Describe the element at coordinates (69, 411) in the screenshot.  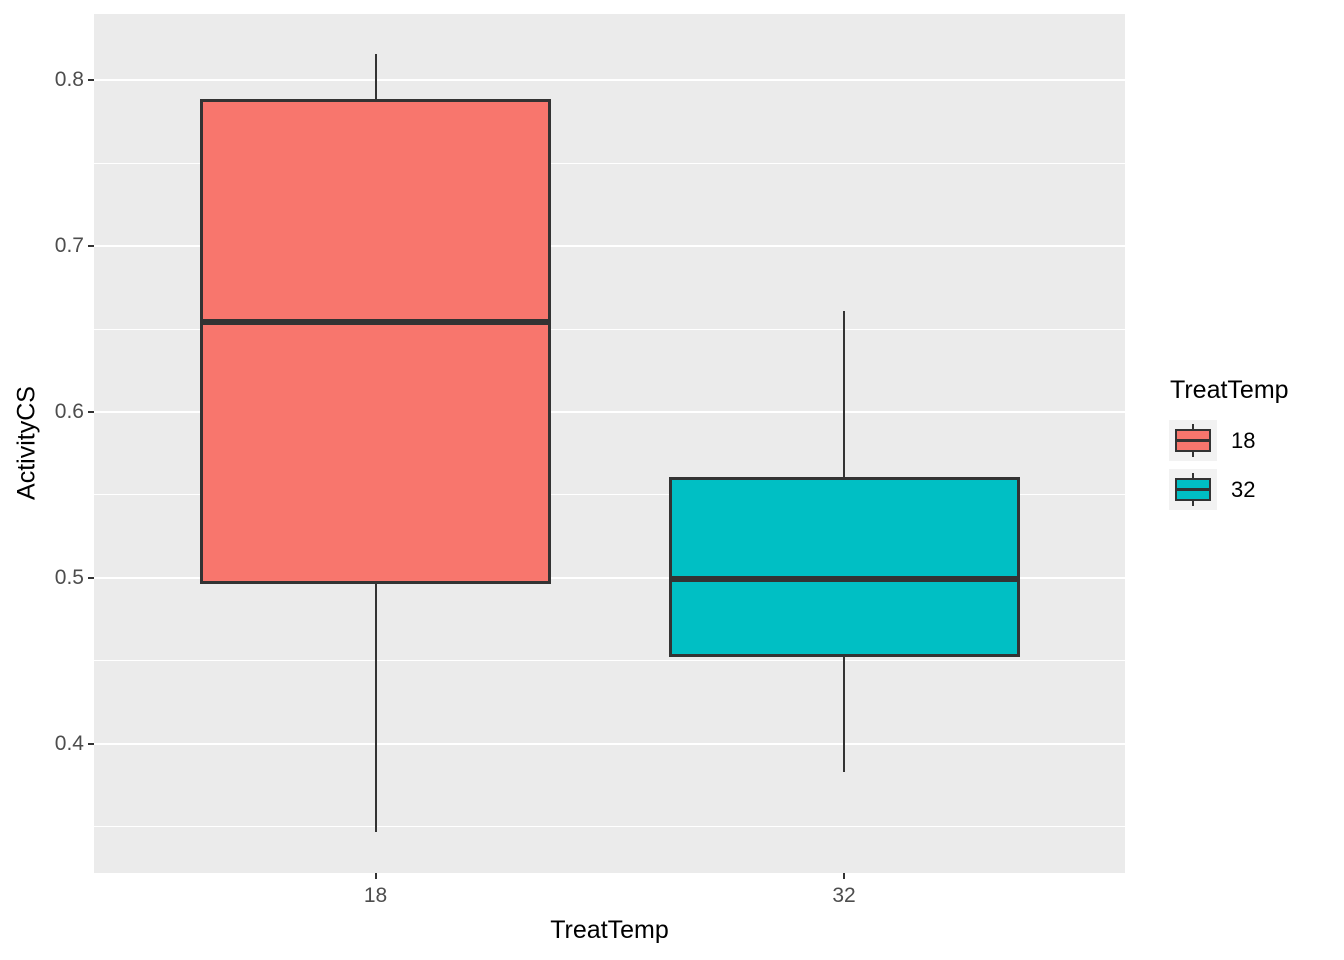
I see `y-tick-label: 0.6` at that location.